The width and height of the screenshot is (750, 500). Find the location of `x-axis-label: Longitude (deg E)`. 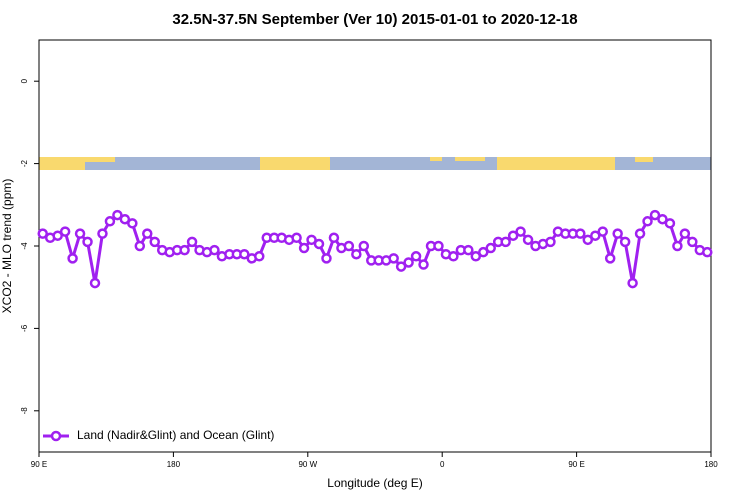

x-axis-label: Longitude (deg E) is located at coordinates (374, 483).